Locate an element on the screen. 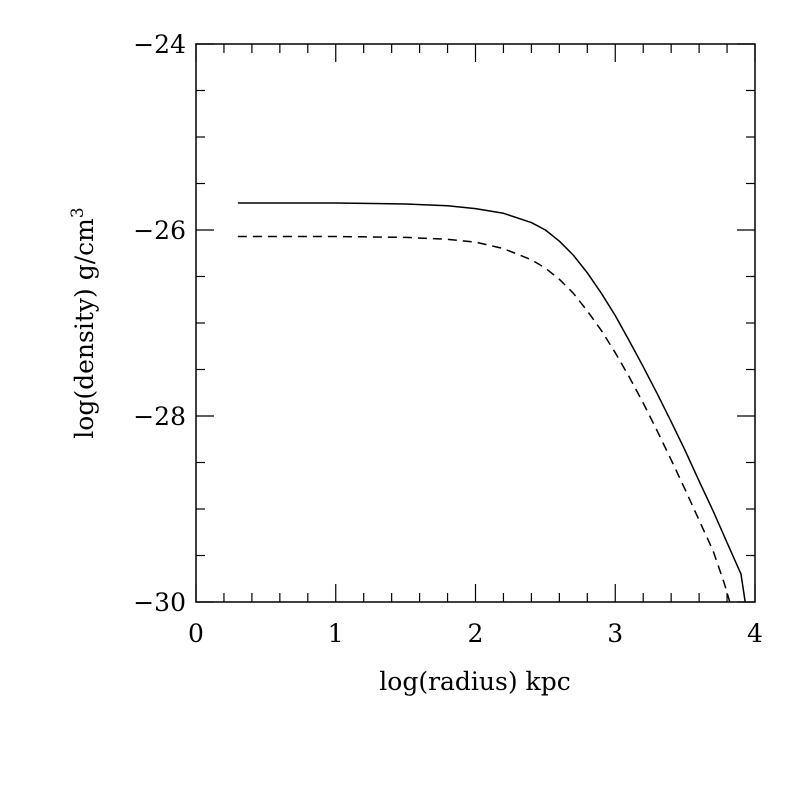 This screenshot has height=797, width=797. y-tick-label: −30 is located at coordinates (159, 602).